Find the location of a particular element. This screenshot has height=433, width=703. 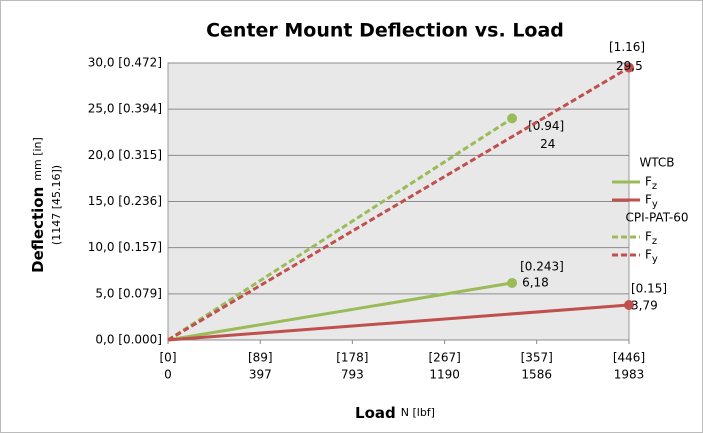

x-tick-secondary-label: [178] is located at coordinates (352, 358).